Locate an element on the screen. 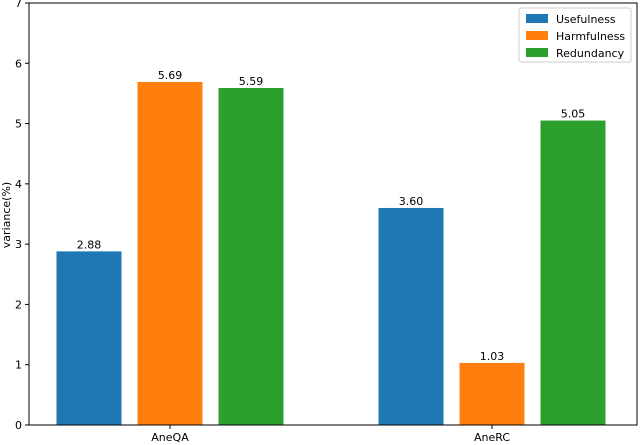 The image size is (640, 445). y-tick-label: 6 is located at coordinates (18, 63).